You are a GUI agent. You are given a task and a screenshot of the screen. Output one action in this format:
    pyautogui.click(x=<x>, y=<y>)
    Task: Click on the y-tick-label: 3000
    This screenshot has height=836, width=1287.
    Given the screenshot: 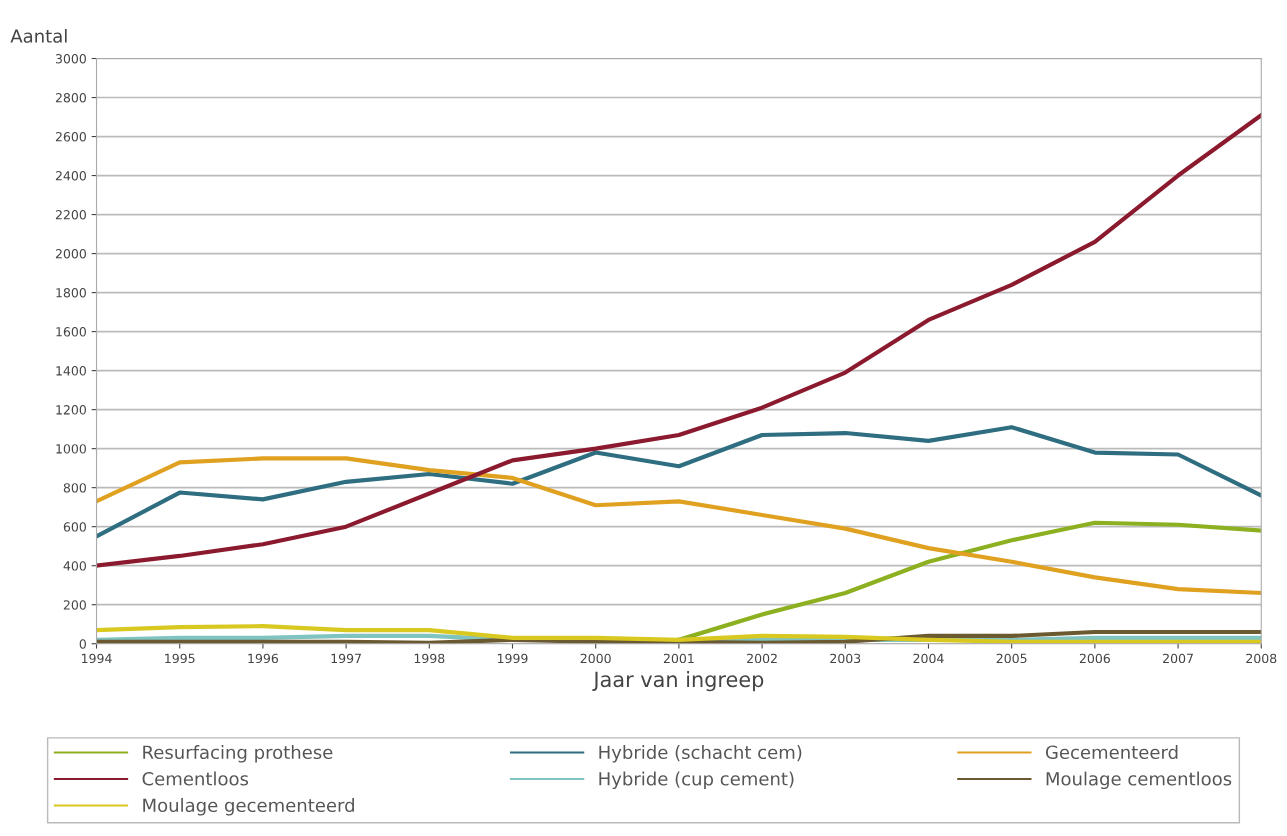 What is the action you would take?
    pyautogui.click(x=70, y=58)
    